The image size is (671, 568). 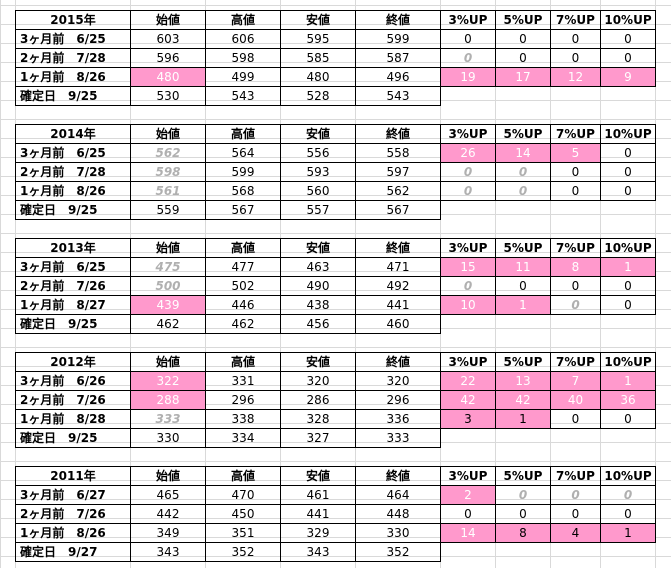 What do you see at coordinates (398, 39) in the screenshot?
I see `close-price-cell: 599` at bounding box center [398, 39].